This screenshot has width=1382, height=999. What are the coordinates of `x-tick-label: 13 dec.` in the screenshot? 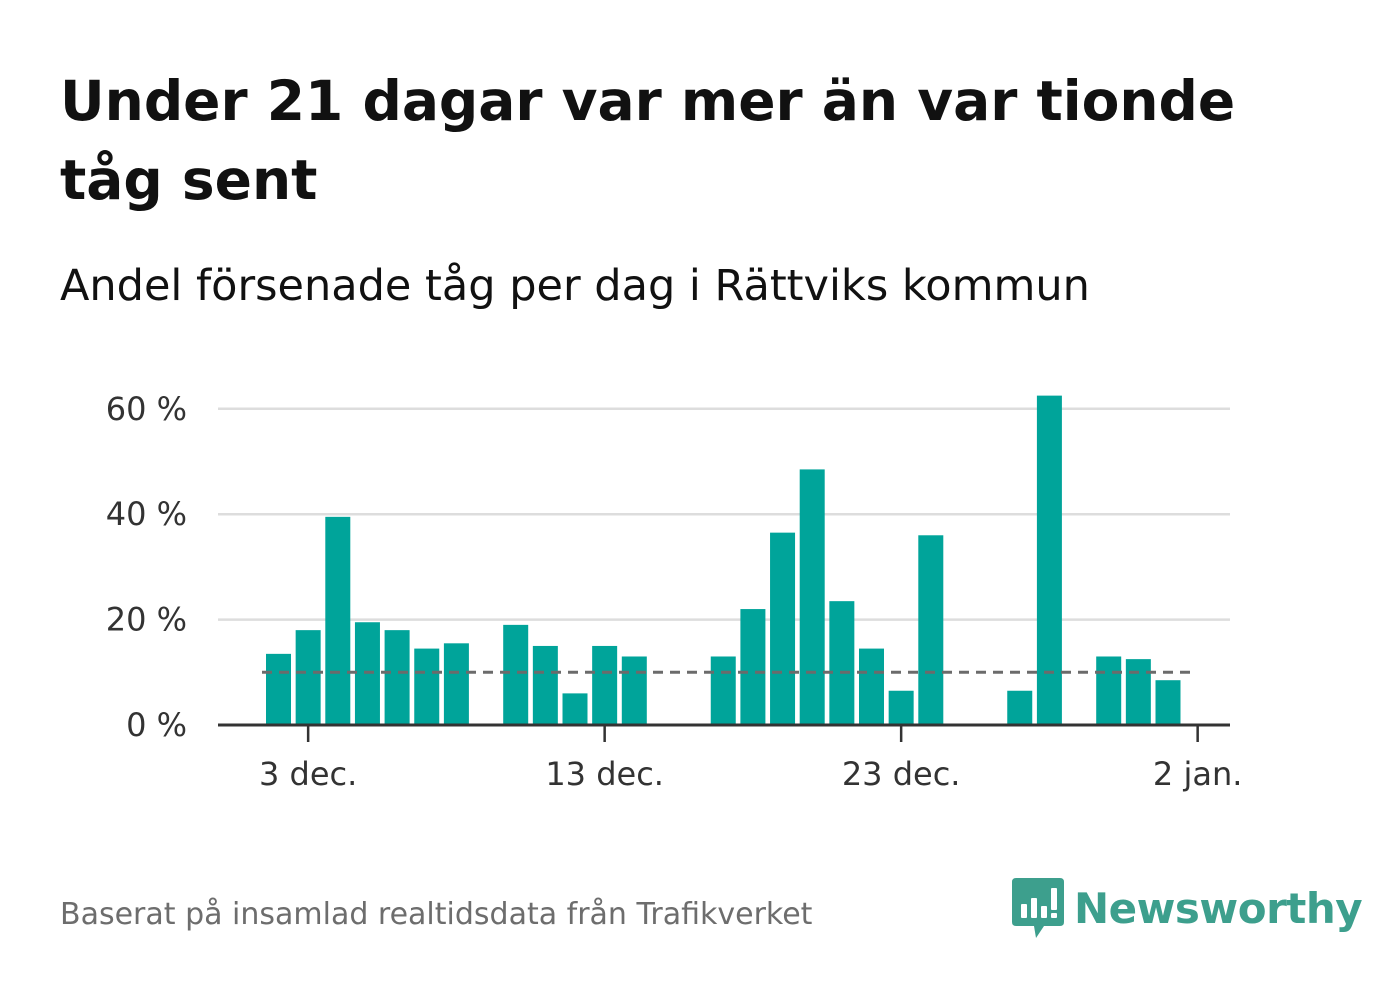 It's located at (604, 774).